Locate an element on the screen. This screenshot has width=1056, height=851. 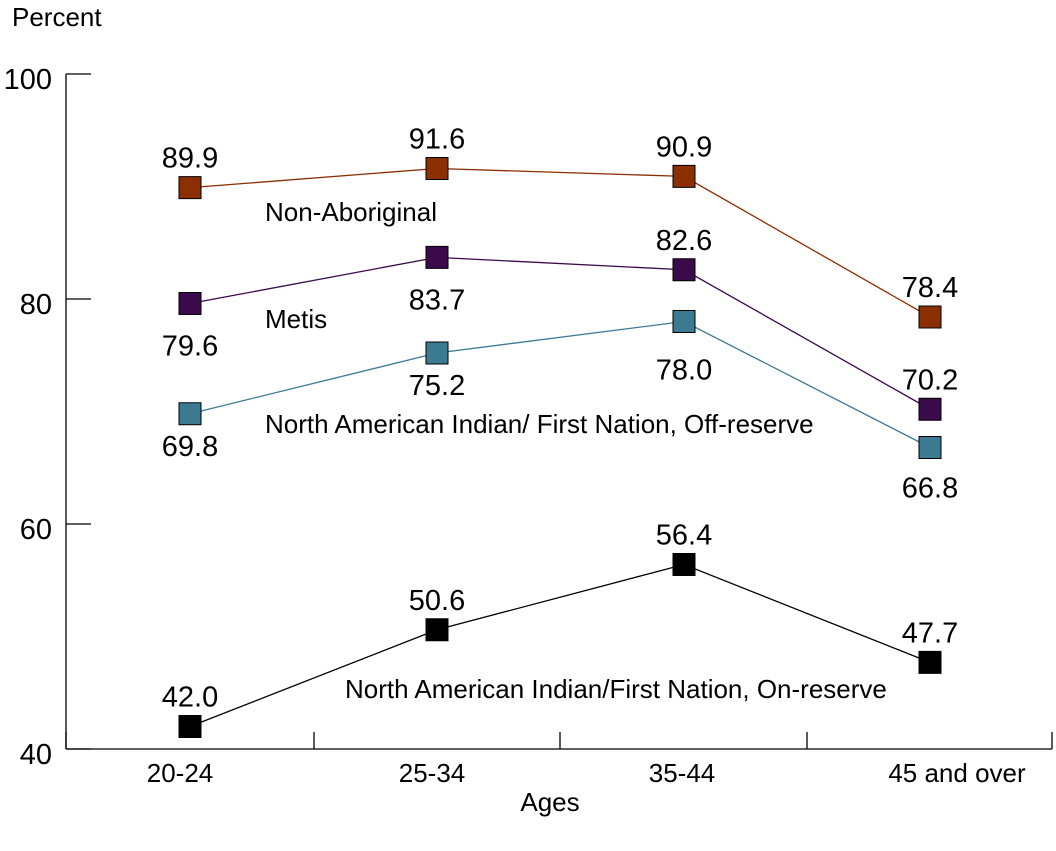
y-tick-label: 60 is located at coordinates (36, 530).